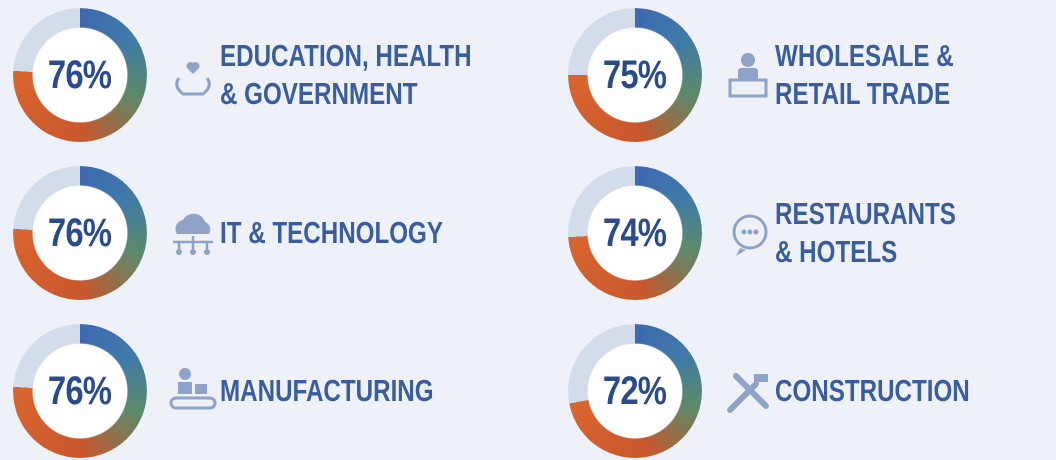 The width and height of the screenshot is (1056, 460). I want to click on donut-center: 74%, so click(635, 233).